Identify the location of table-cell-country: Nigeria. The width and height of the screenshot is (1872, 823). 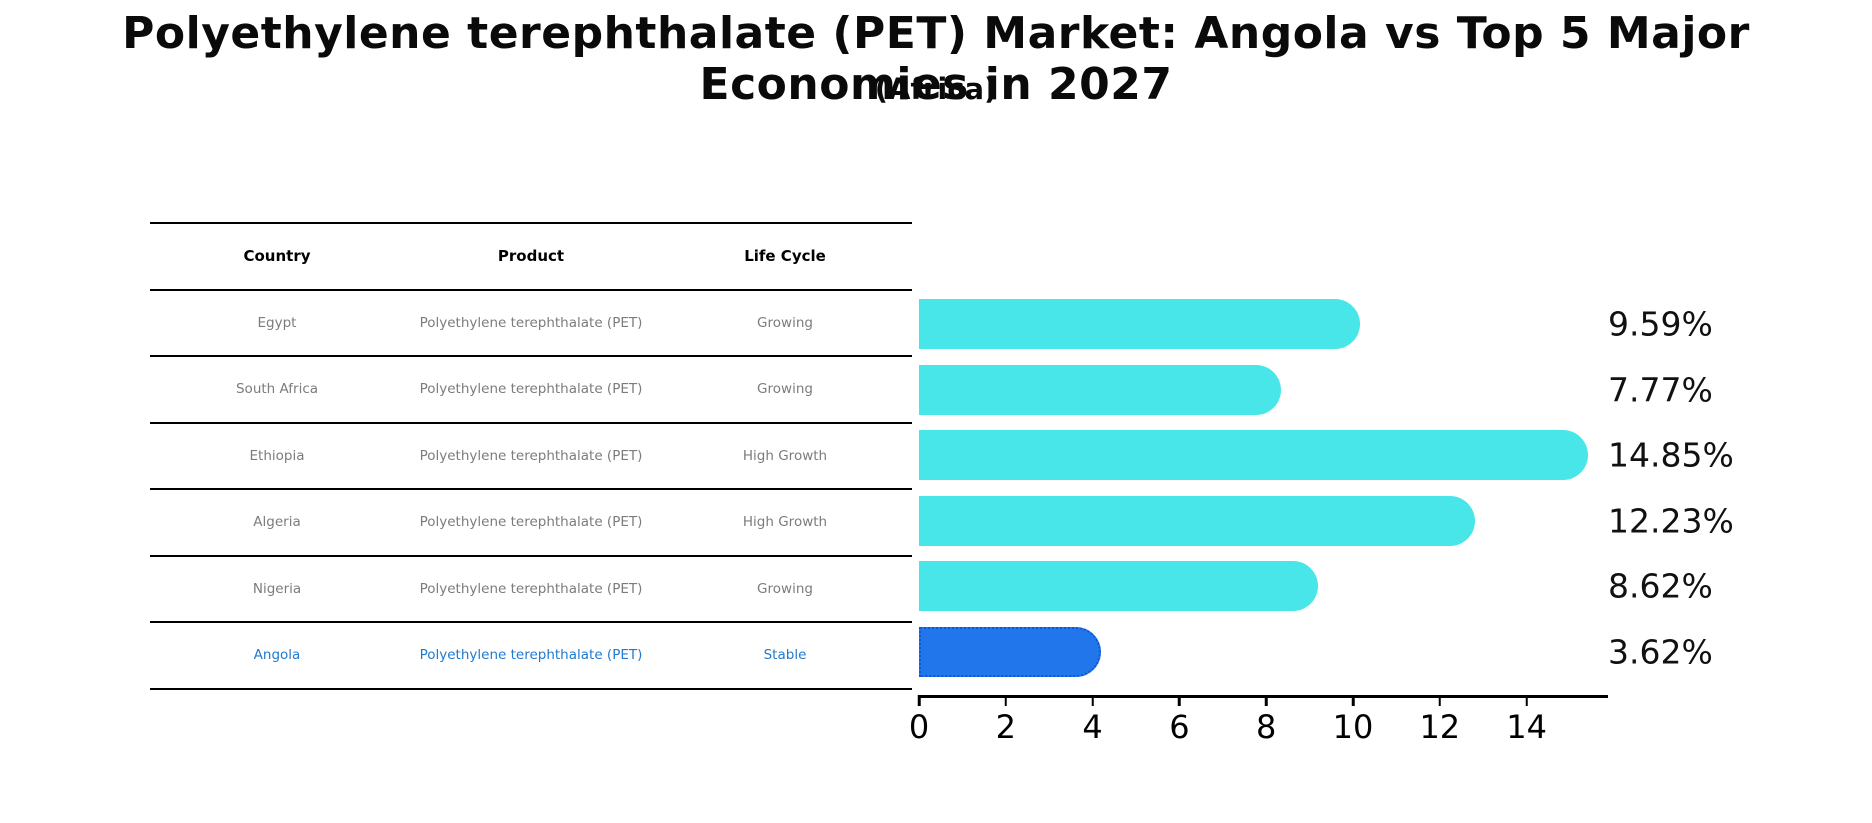
(277, 588).